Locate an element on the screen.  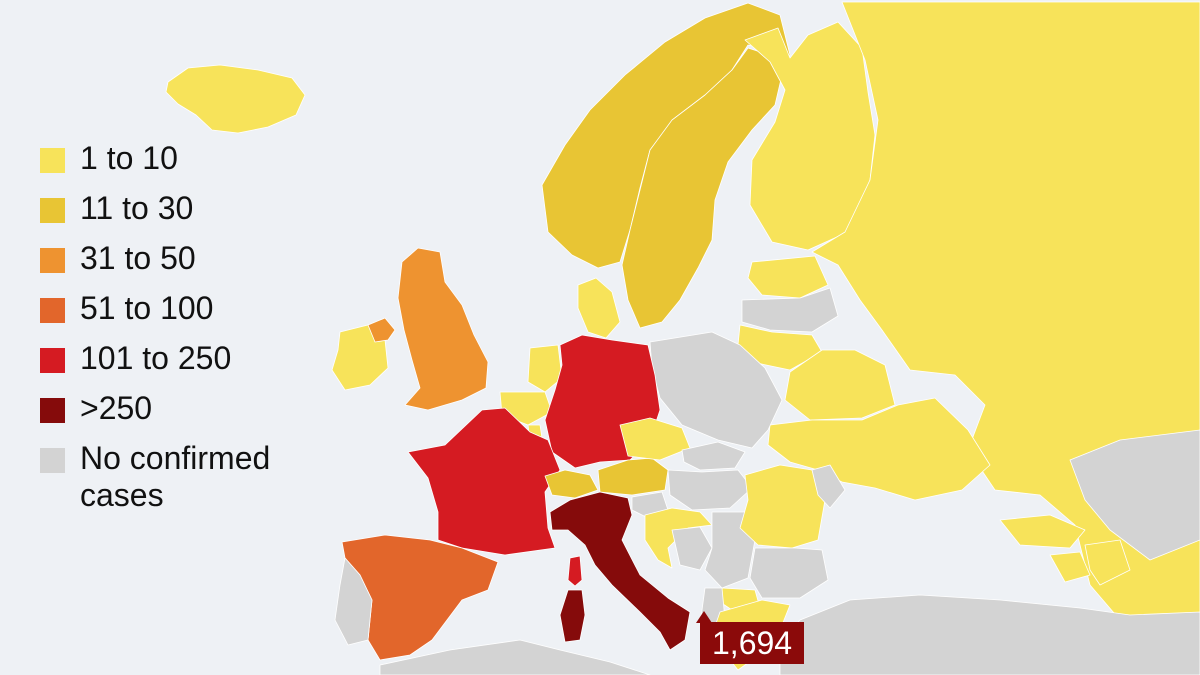
country-slovakia is located at coordinates (713, 456).